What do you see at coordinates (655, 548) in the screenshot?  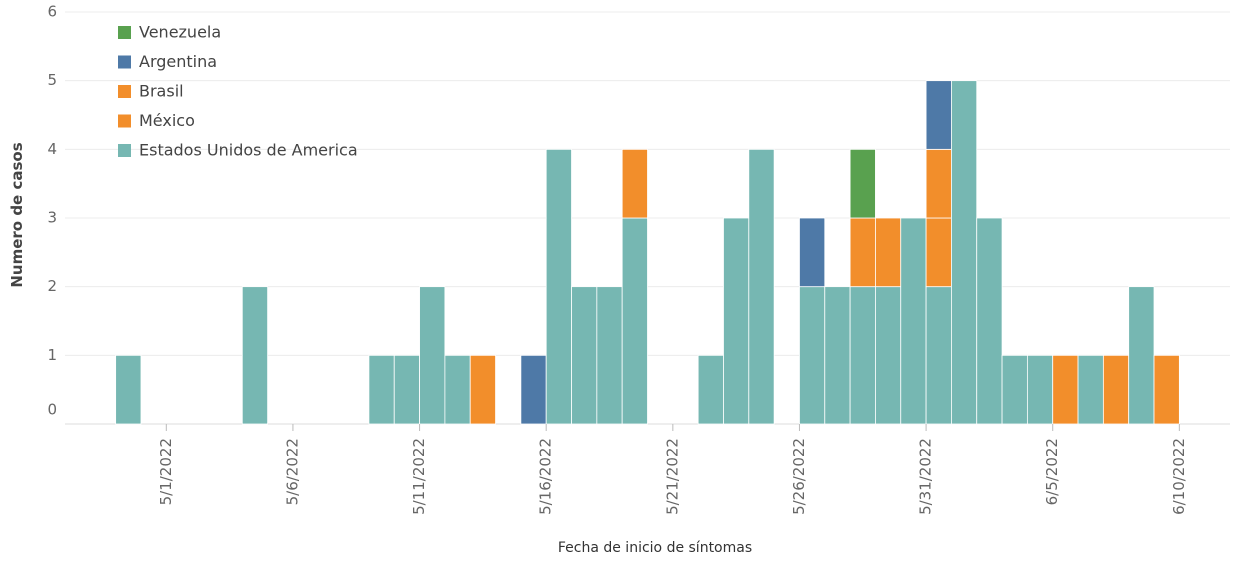 I see `x-axis-title: Fecha de inicio de síntomas` at bounding box center [655, 548].